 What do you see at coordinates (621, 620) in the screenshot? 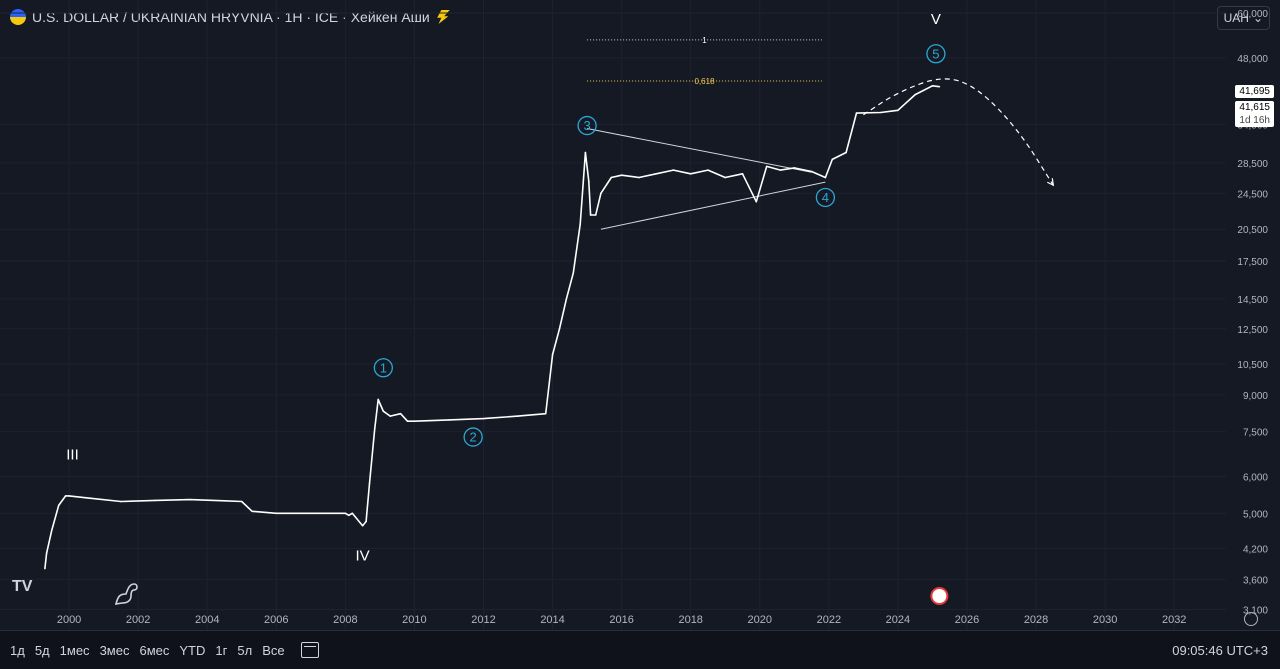
I see `x-tick-label: 2016` at bounding box center [621, 620].